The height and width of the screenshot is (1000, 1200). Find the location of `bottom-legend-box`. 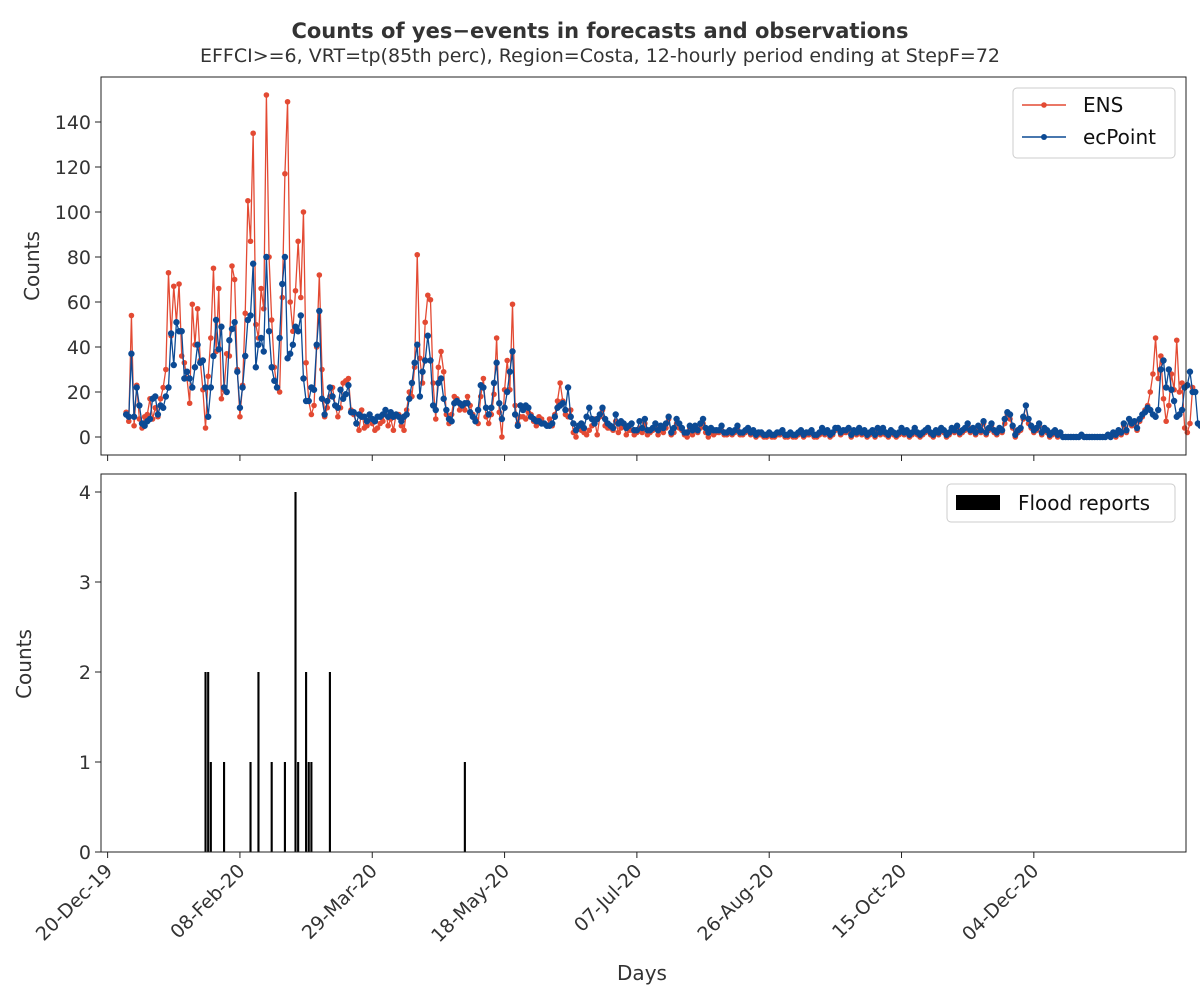

bottom-legend-box is located at coordinates (1061, 503).